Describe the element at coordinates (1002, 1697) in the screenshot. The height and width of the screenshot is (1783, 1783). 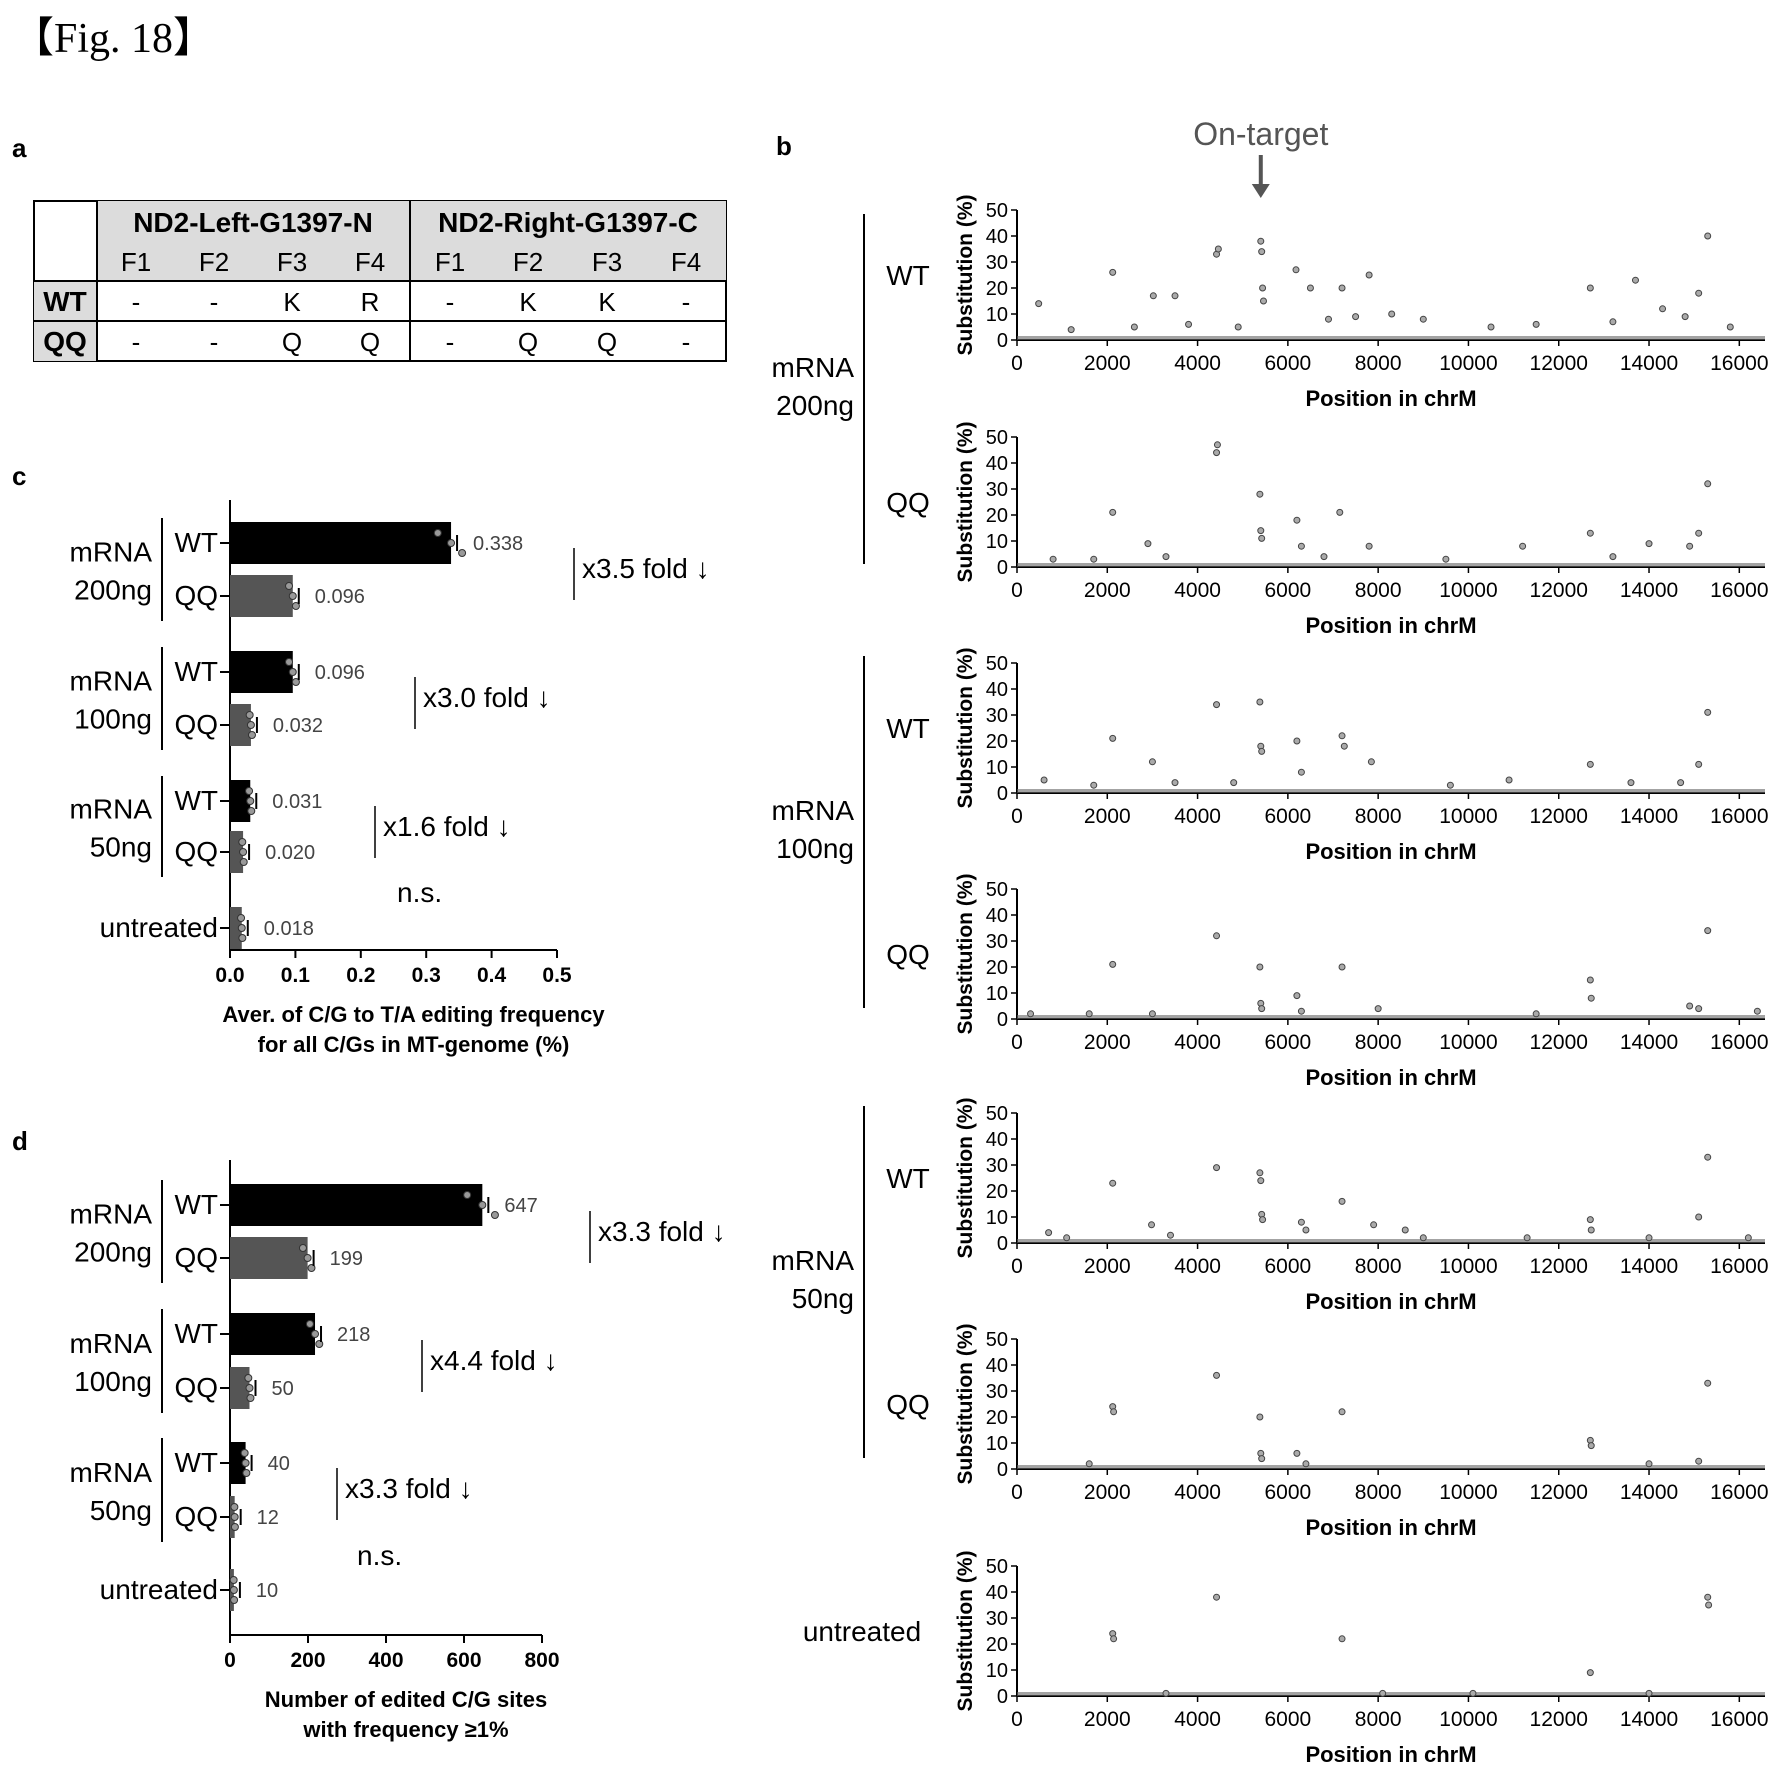
I see `y-tick-label: 0` at that location.